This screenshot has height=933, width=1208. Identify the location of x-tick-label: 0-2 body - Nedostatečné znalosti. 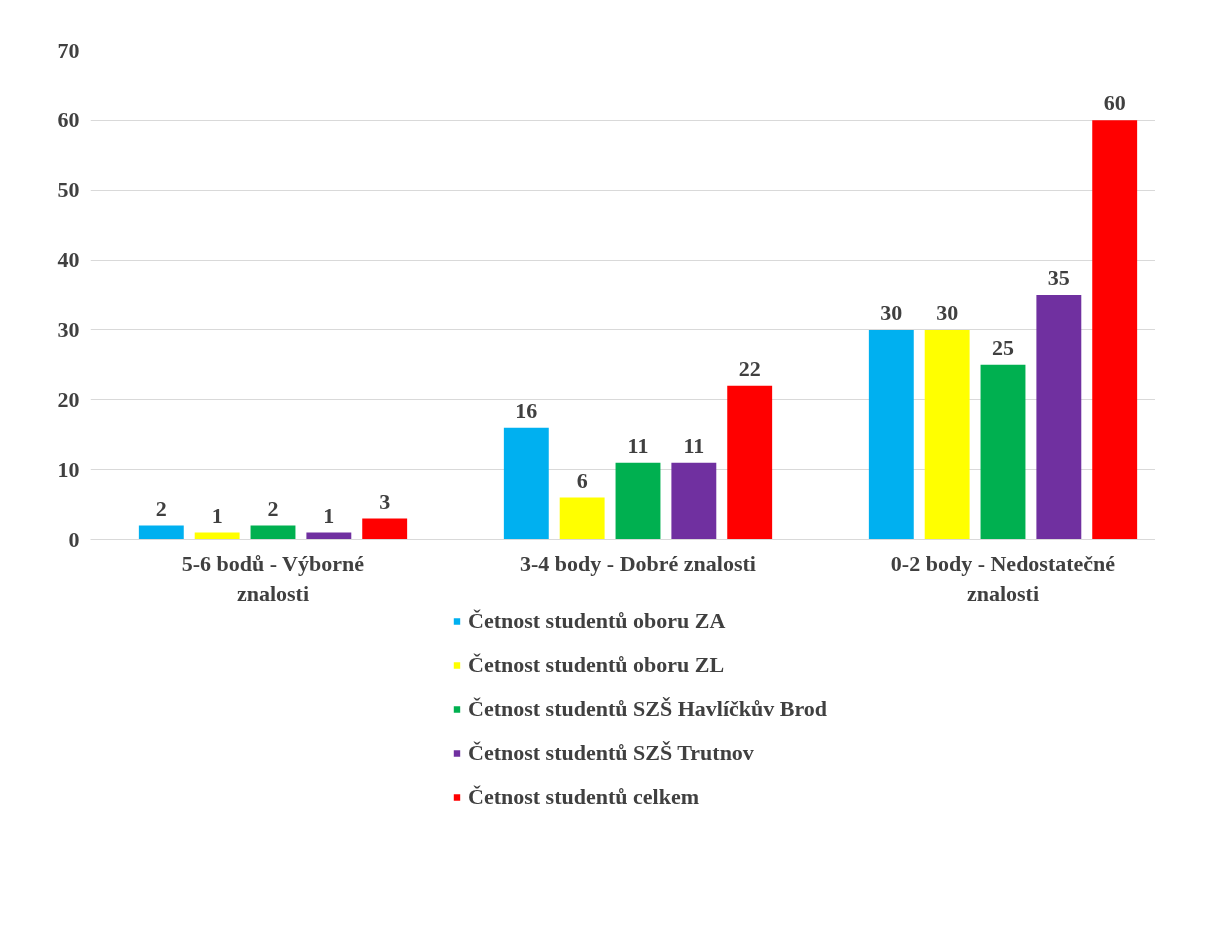
(1003, 578).